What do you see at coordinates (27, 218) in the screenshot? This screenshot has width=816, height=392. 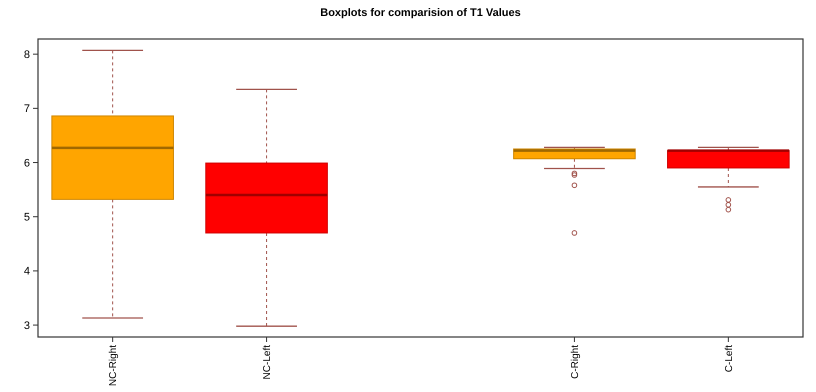 I see `y-tick-label: 5` at bounding box center [27, 218].